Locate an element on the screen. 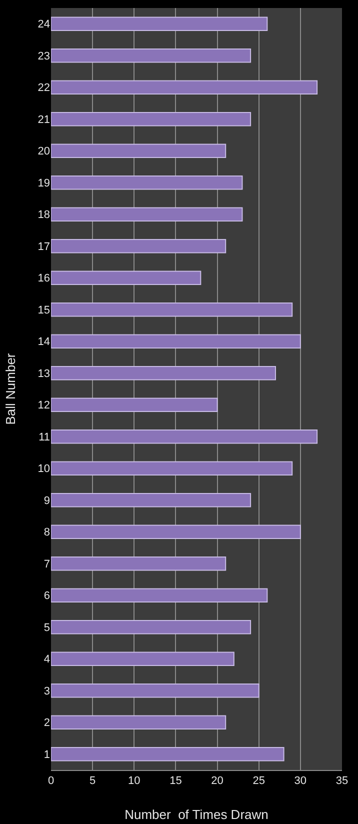  y-tick-label: 16 is located at coordinates (44, 278).